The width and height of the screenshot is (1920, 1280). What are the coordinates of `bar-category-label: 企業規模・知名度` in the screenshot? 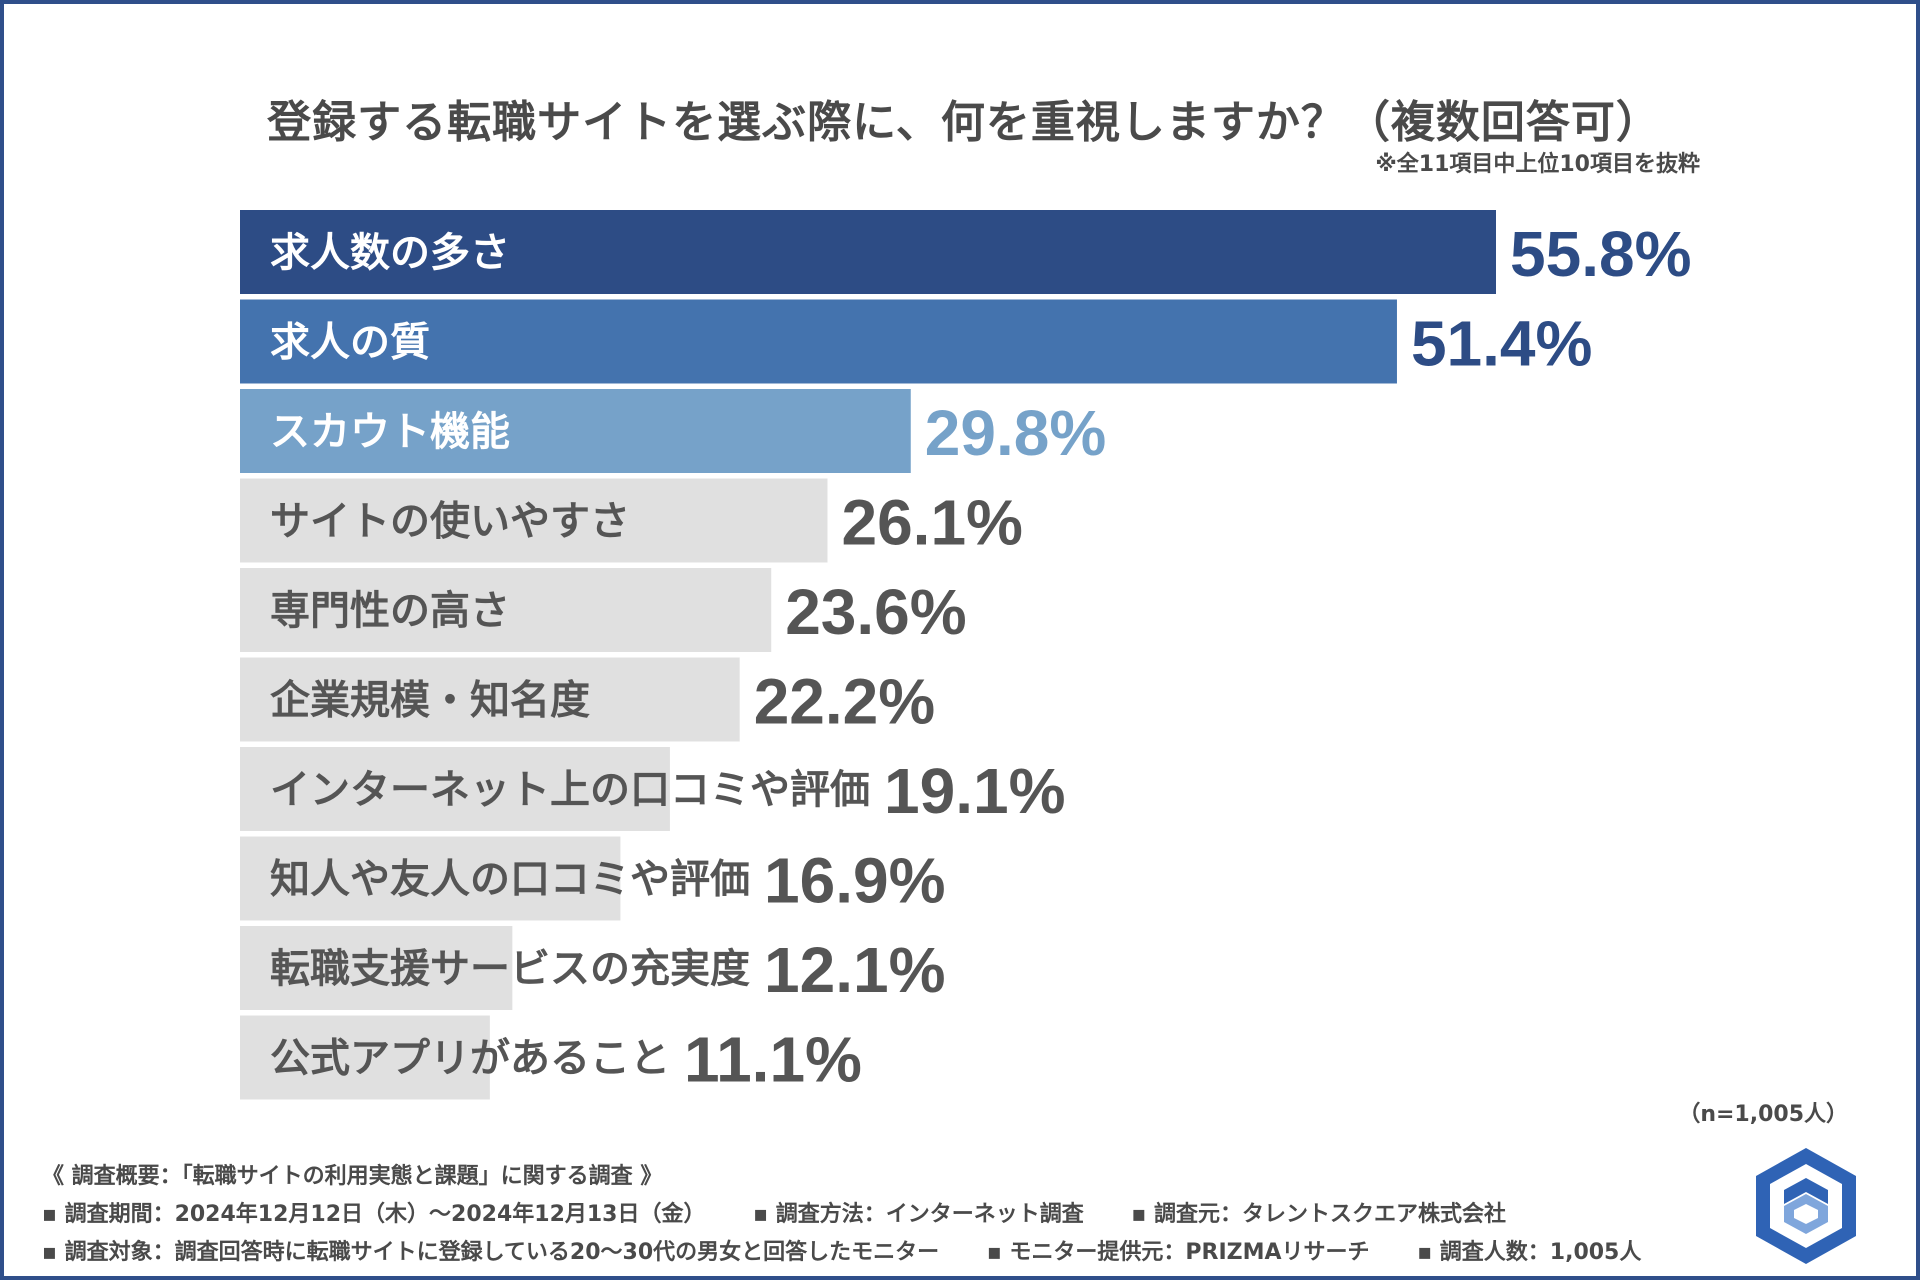 It's located at (430, 701).